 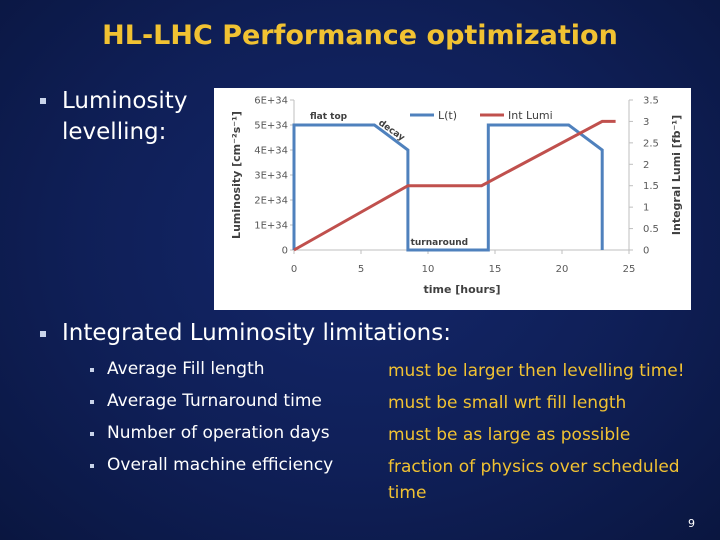 What do you see at coordinates (676, 175) in the screenshot?
I see `y2-axis-label: Integral Lumi [fb⁻¹]` at bounding box center [676, 175].